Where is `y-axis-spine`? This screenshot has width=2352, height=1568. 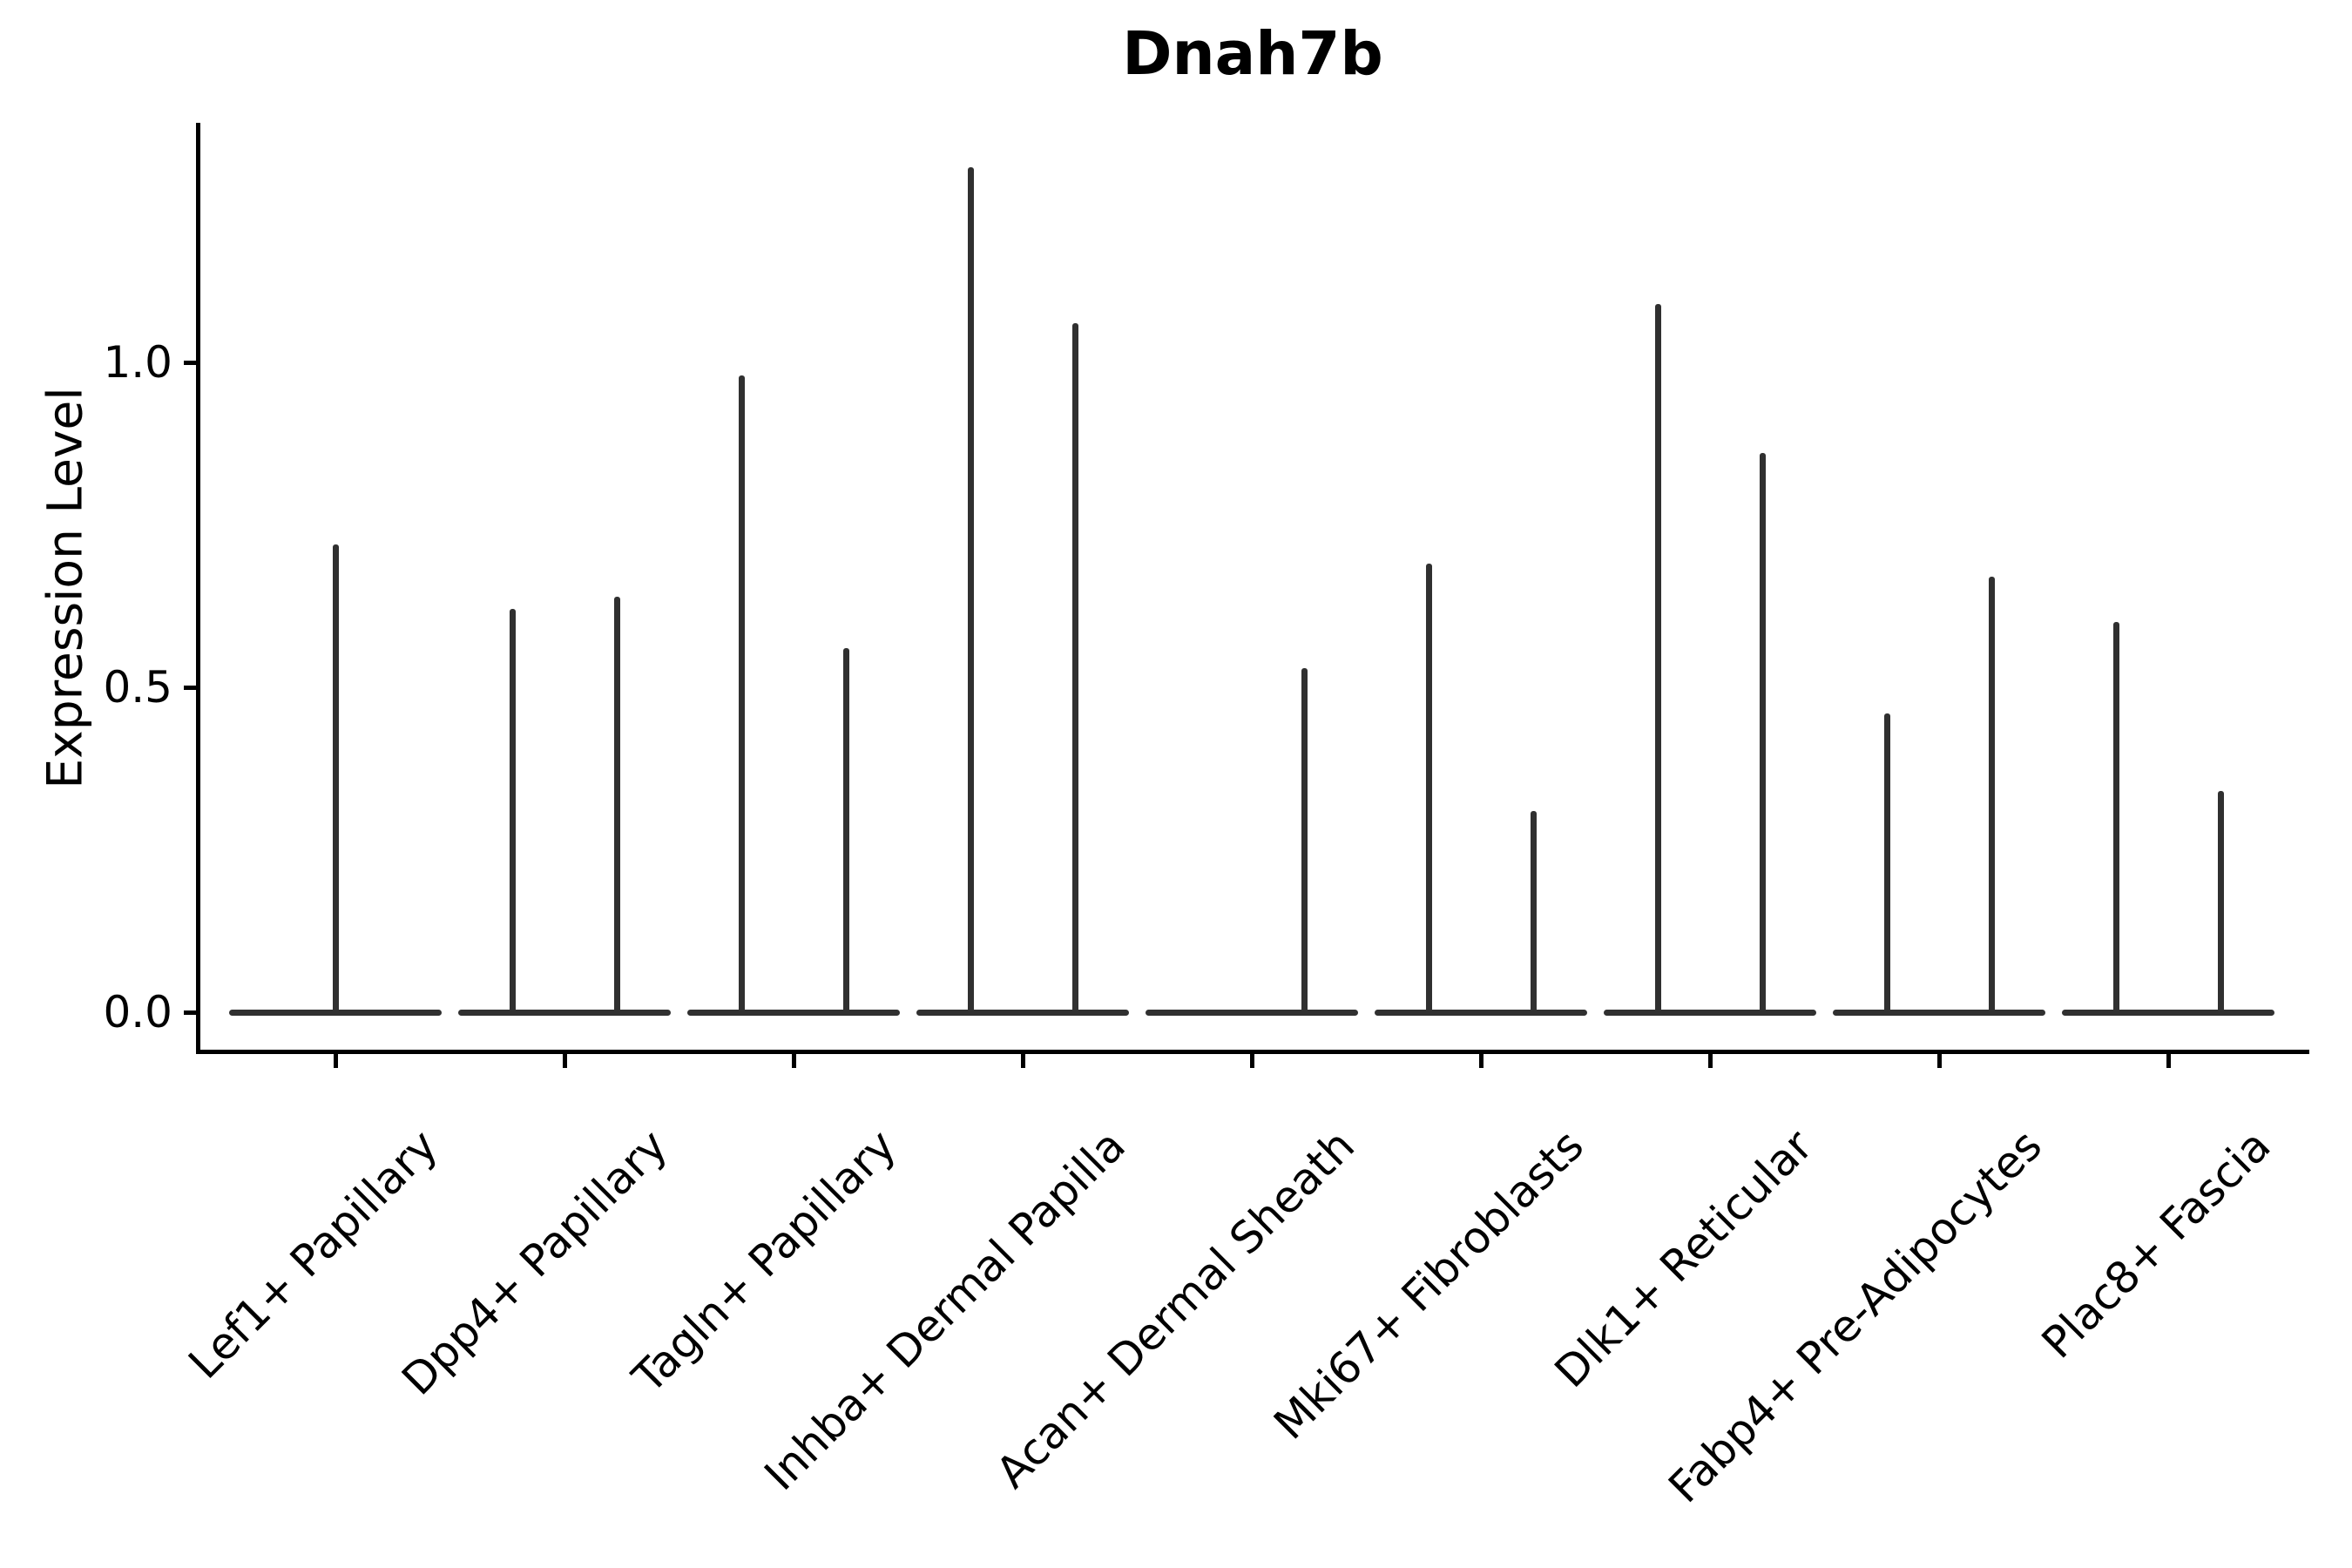 y-axis-spine is located at coordinates (198, 588).